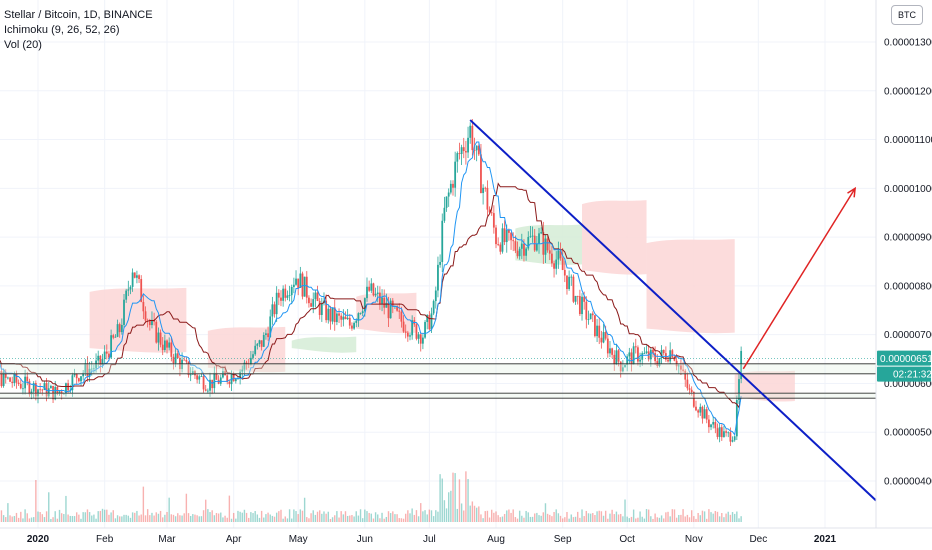 Image resolution: width=932 pixels, height=550 pixels. What do you see at coordinates (438, 368) in the screenshot?
I see `upper-zone` at bounding box center [438, 368].